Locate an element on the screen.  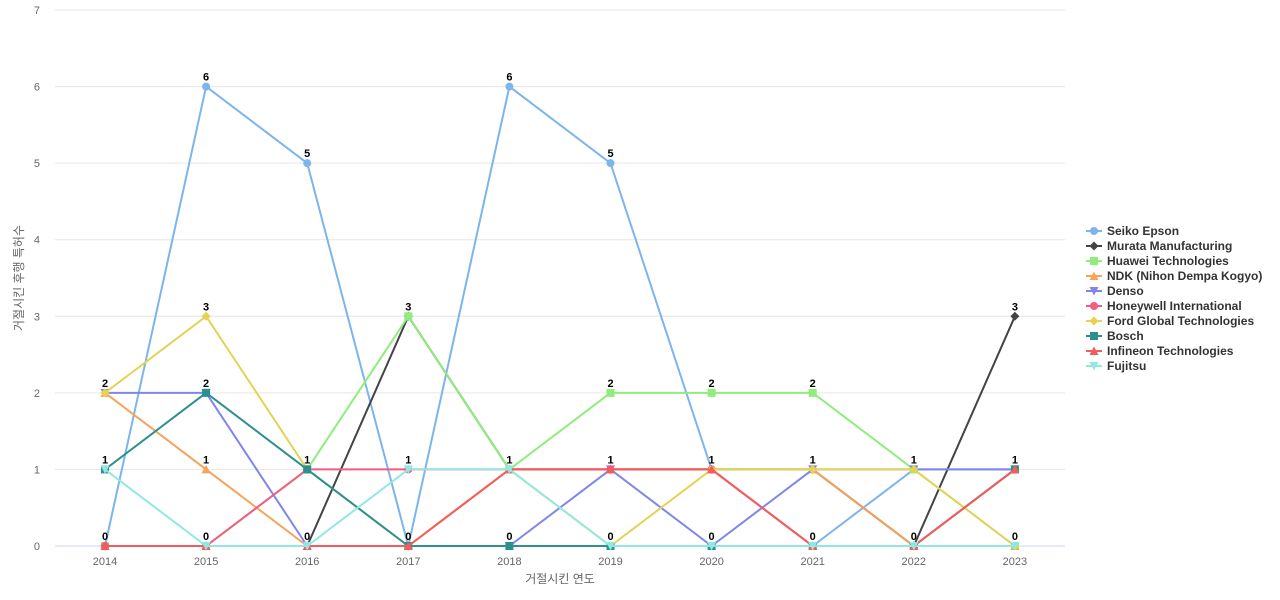
y-tick-label: 3 is located at coordinates (37, 317).